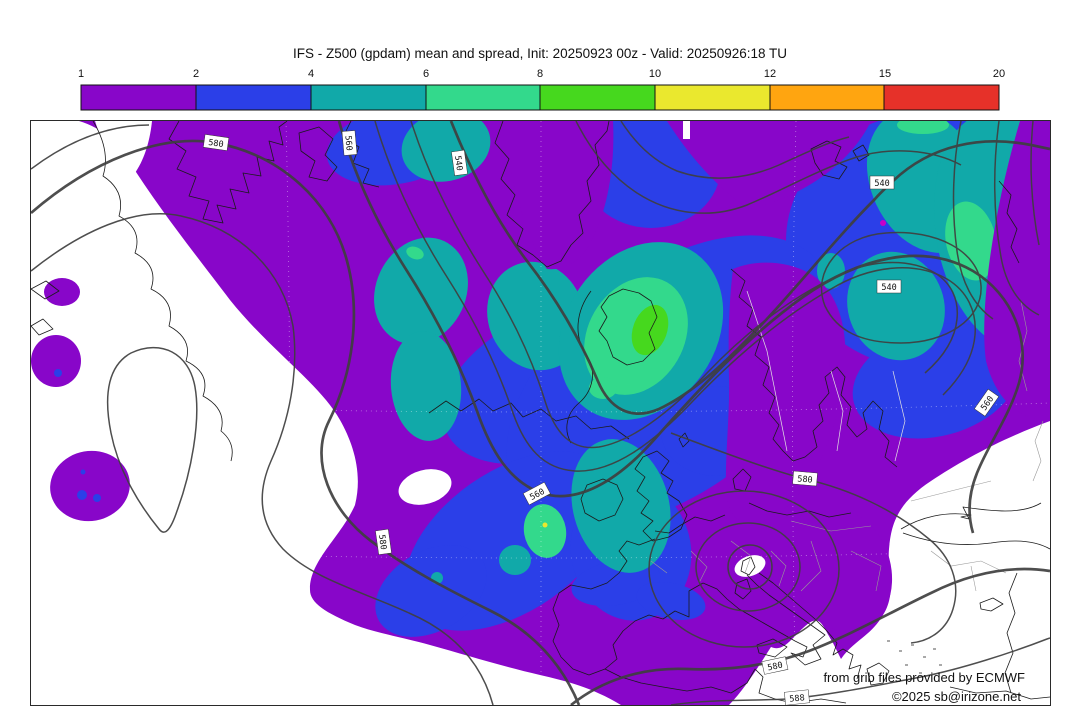 The width and height of the screenshot is (1080, 718). What do you see at coordinates (655, 74) in the screenshot?
I see `colorbar-tick: 10` at bounding box center [655, 74].